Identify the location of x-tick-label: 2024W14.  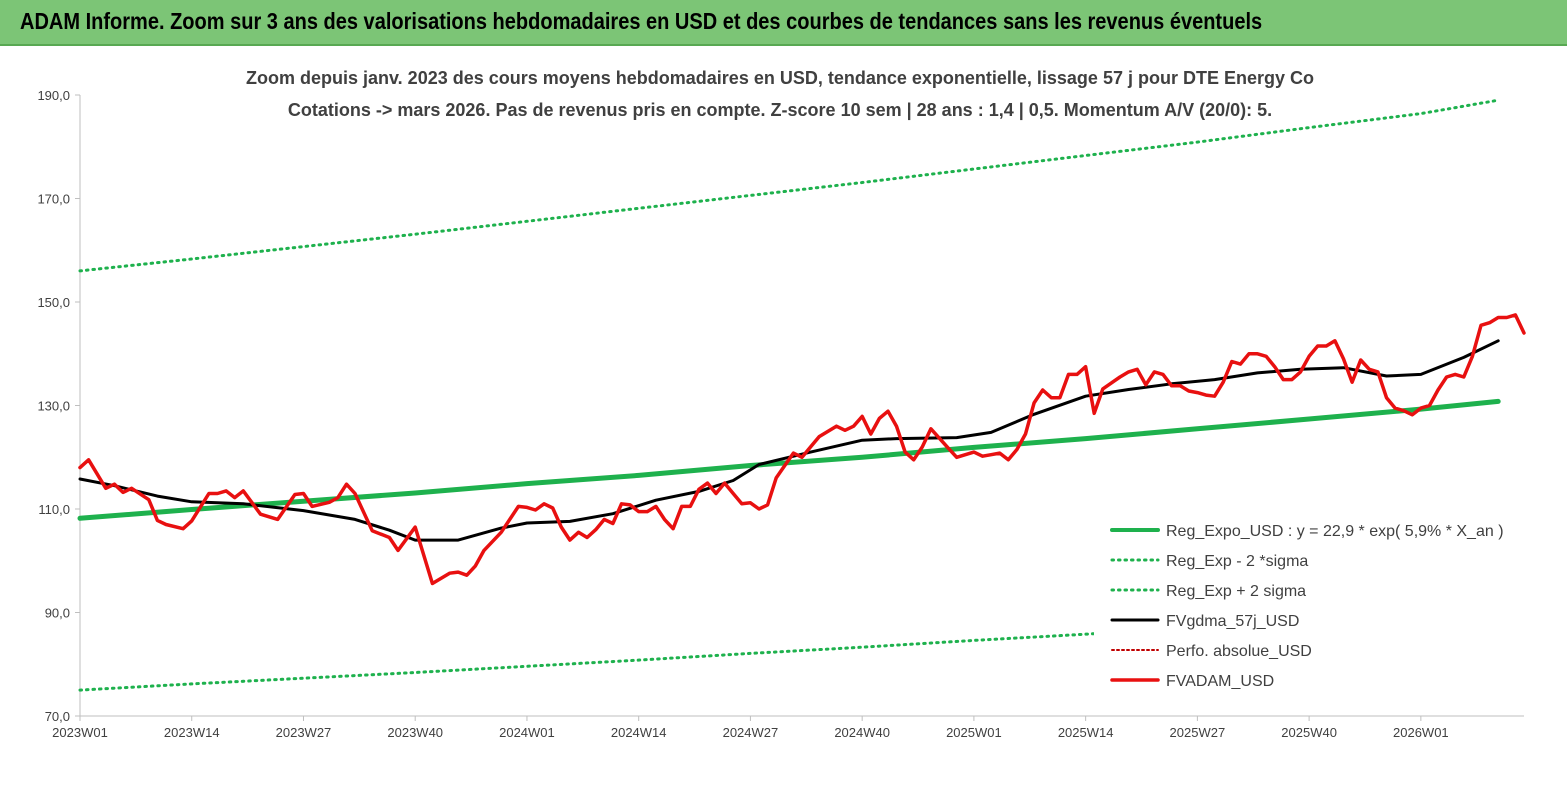
(639, 732).